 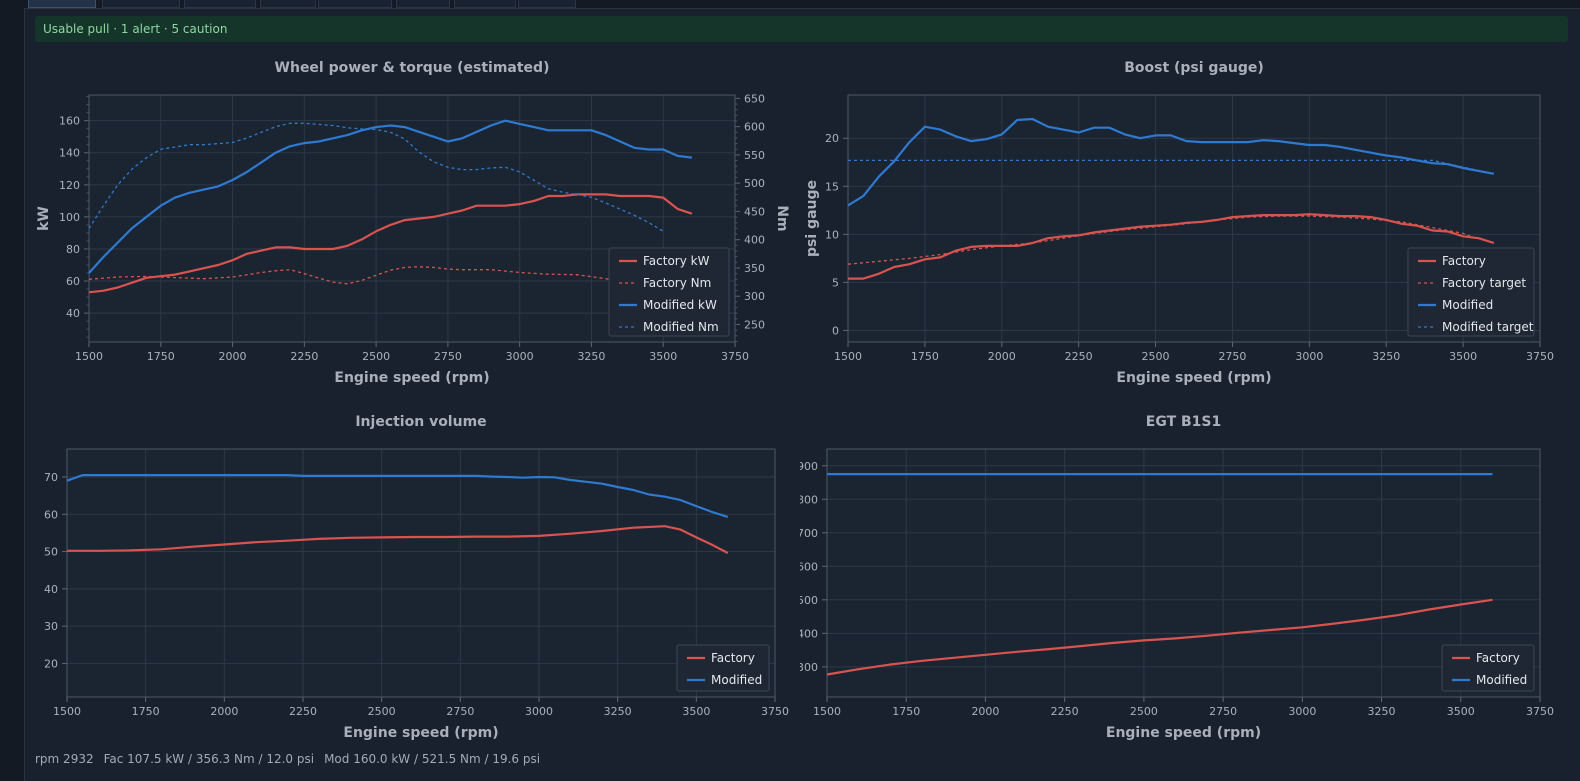 I want to click on y2-tick-label: 500, so click(x=754, y=183).